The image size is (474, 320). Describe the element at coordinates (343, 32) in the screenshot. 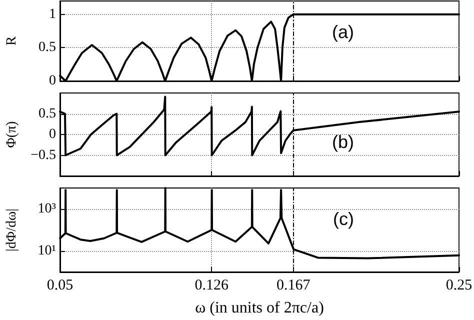

I see `annotation: (a)` at that location.